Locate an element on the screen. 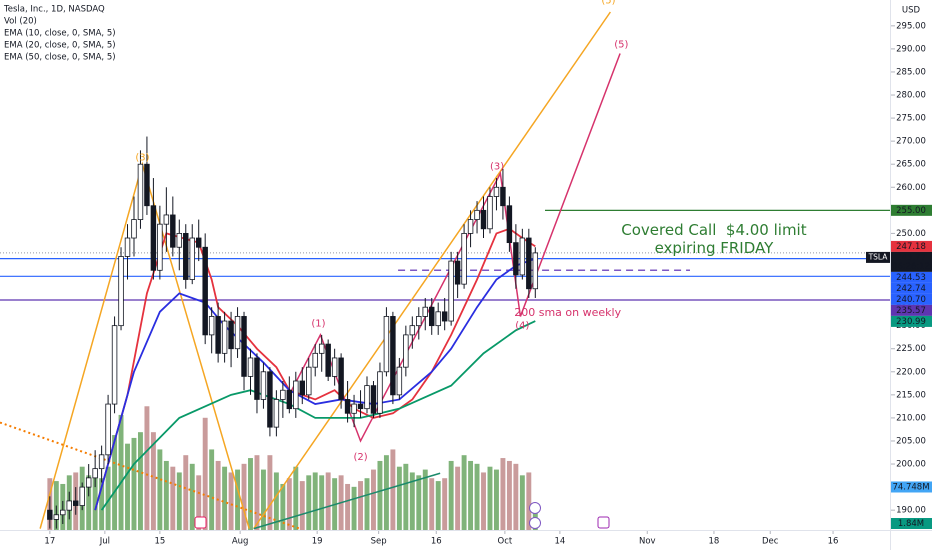 This screenshot has width=932, height=550. price-label: 247.18 is located at coordinates (911, 247).